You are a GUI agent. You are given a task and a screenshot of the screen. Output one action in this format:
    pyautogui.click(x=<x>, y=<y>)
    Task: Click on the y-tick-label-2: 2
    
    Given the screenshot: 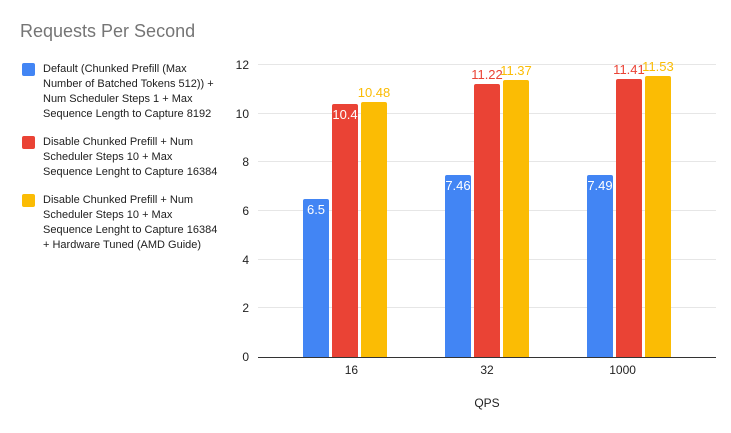 What is the action you would take?
    pyautogui.click(x=245, y=308)
    